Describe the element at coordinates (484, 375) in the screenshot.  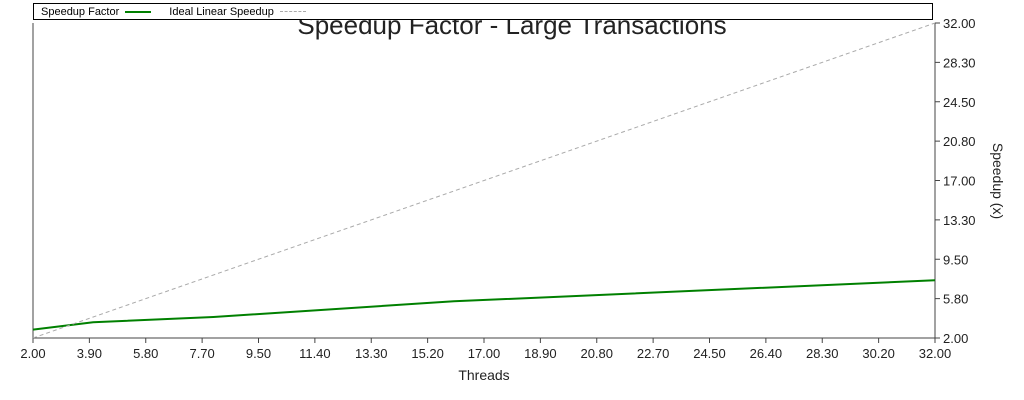
I see `x-axis-label: Threads` at that location.